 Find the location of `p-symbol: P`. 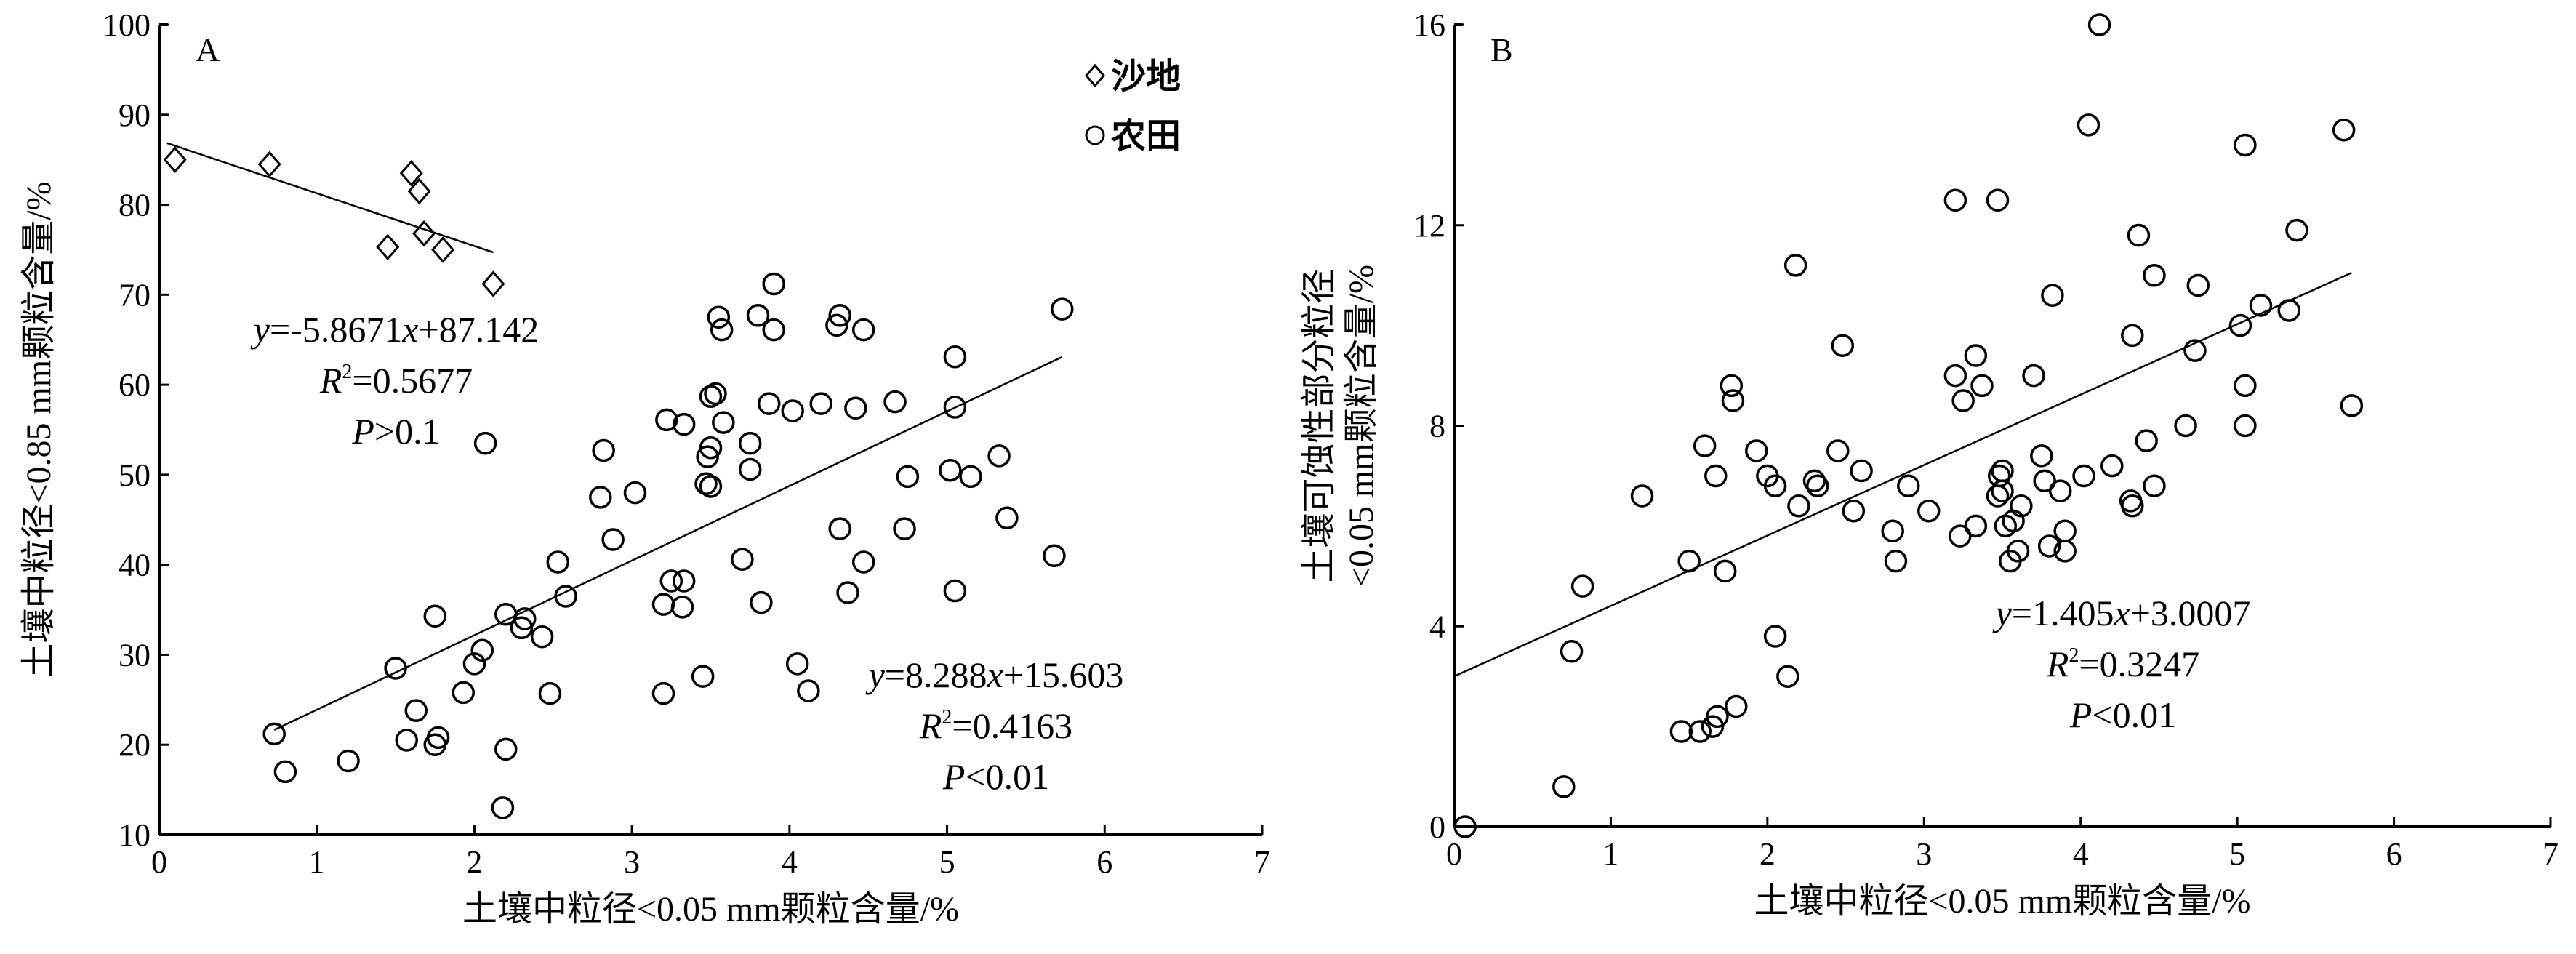

p-symbol: P is located at coordinates (2081, 715).